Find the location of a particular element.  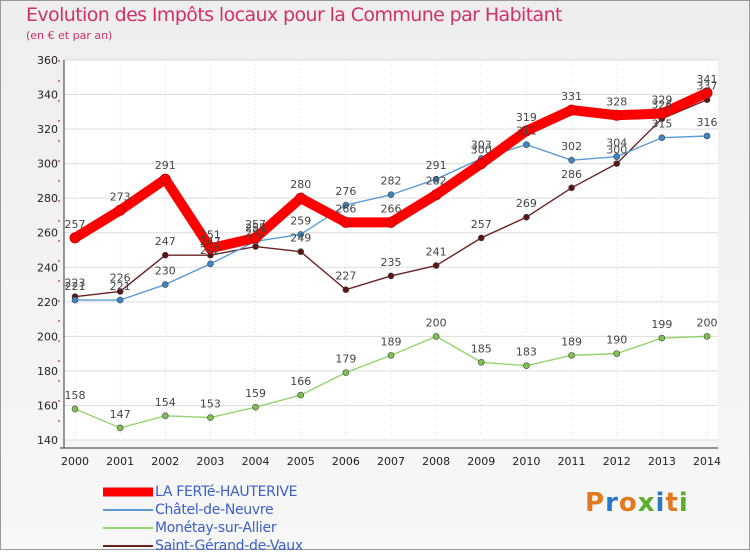

data-label: 316 is located at coordinates (707, 122).